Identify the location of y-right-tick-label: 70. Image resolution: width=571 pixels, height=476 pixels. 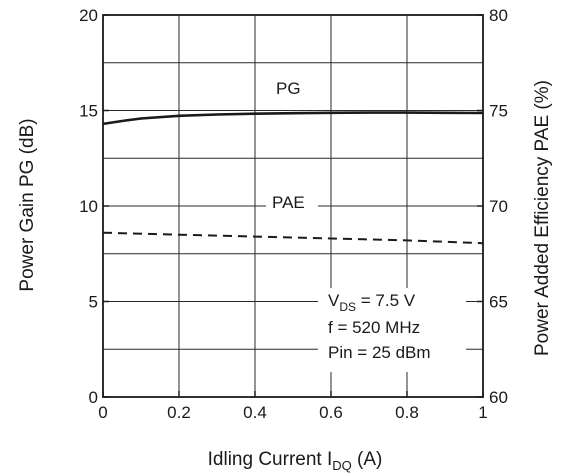
(498, 206).